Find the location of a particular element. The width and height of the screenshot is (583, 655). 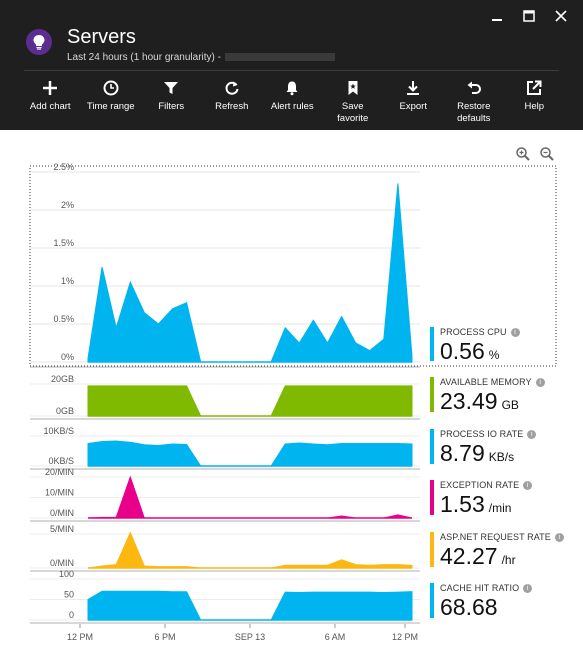

add-chart-label: Add chart is located at coordinates (50, 106).